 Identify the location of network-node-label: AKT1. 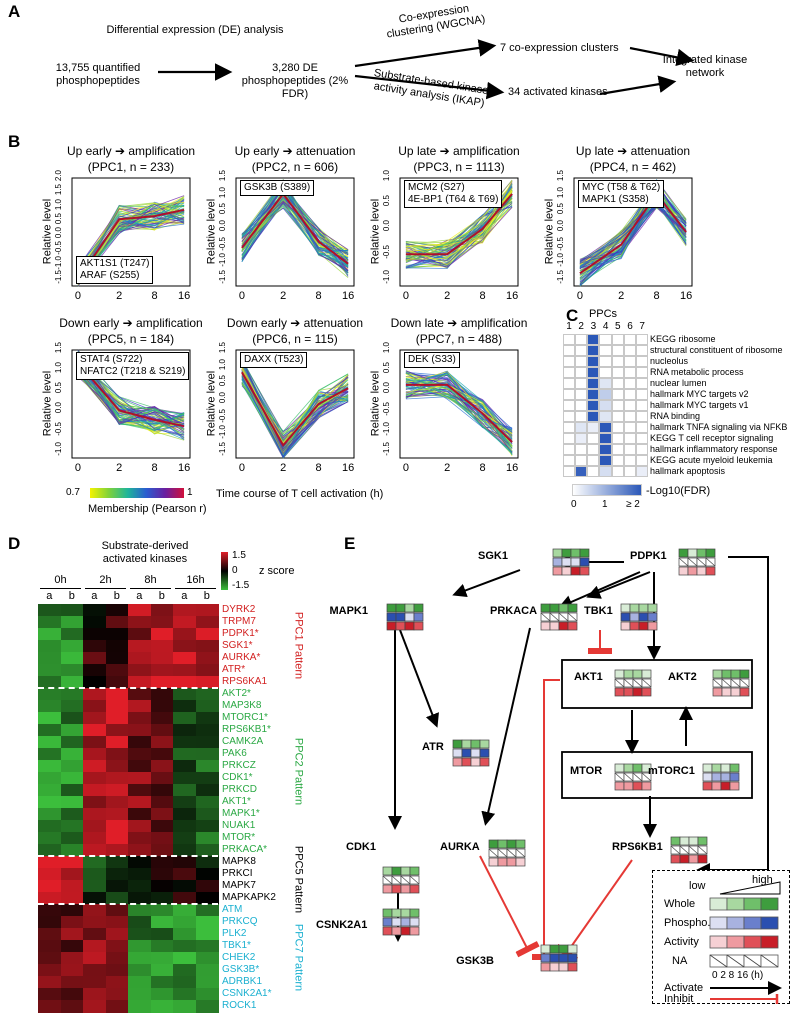
(588, 677).